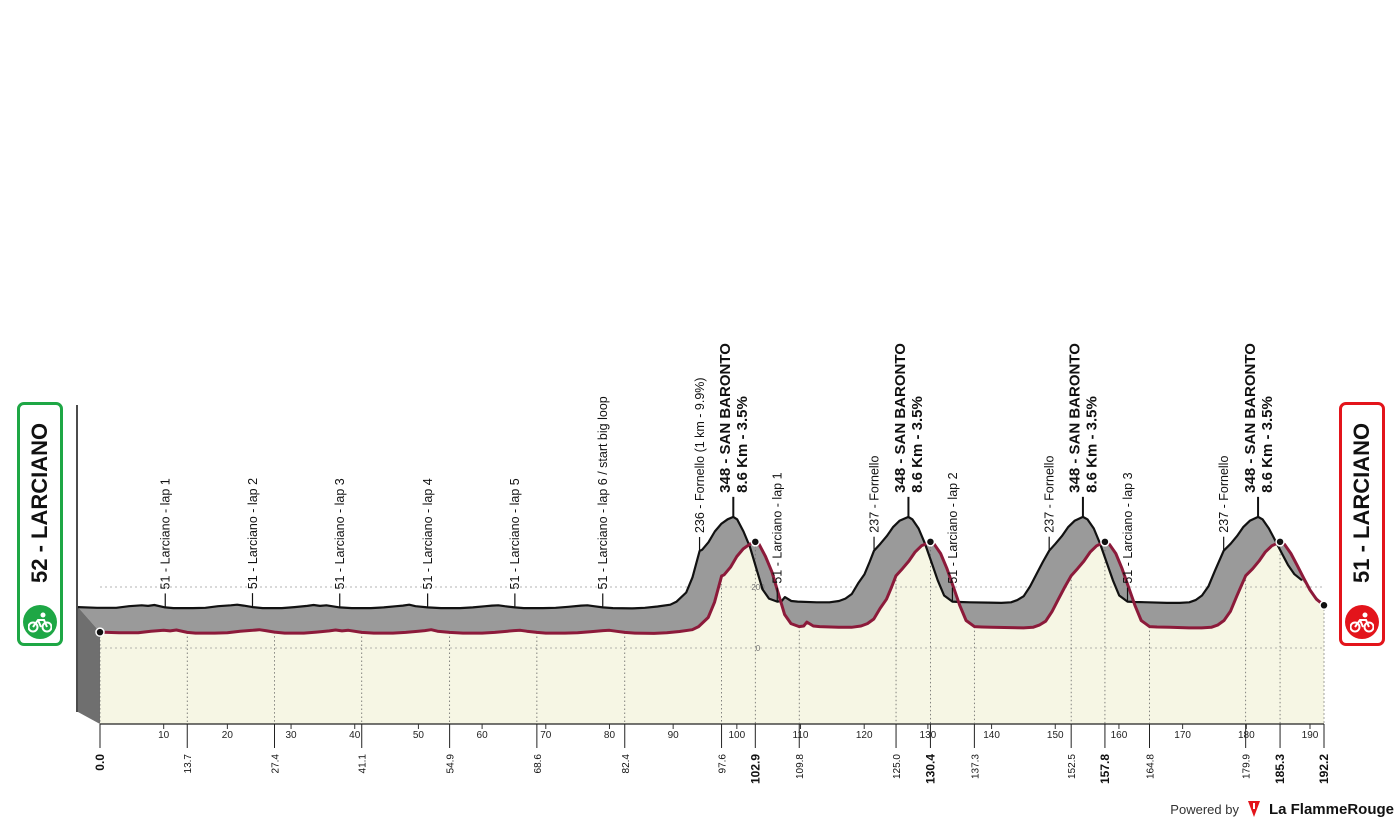 This screenshot has height=825, width=1400. I want to click on km-mark-label-15: 164.8, so click(1151, 766).